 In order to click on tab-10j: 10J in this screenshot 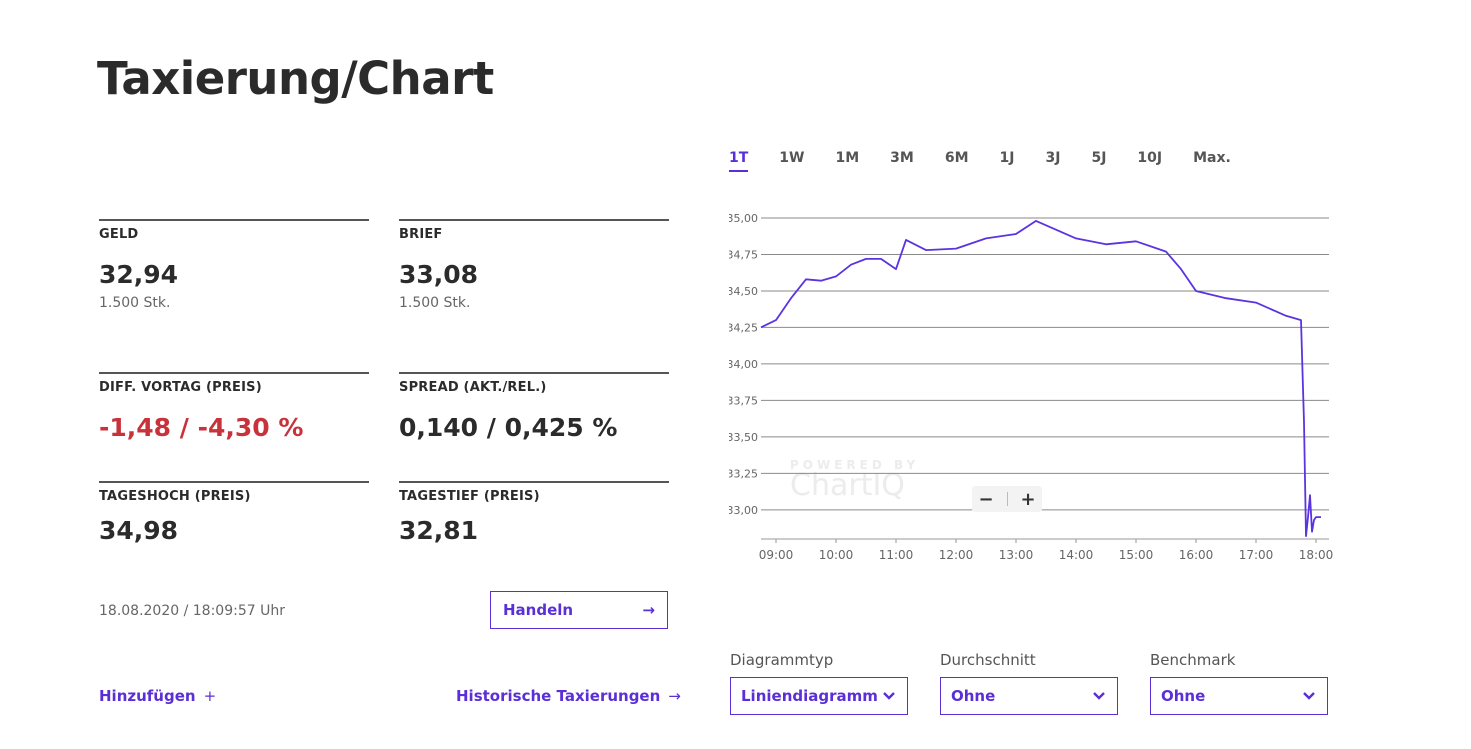, I will do `click(1150, 158)`.